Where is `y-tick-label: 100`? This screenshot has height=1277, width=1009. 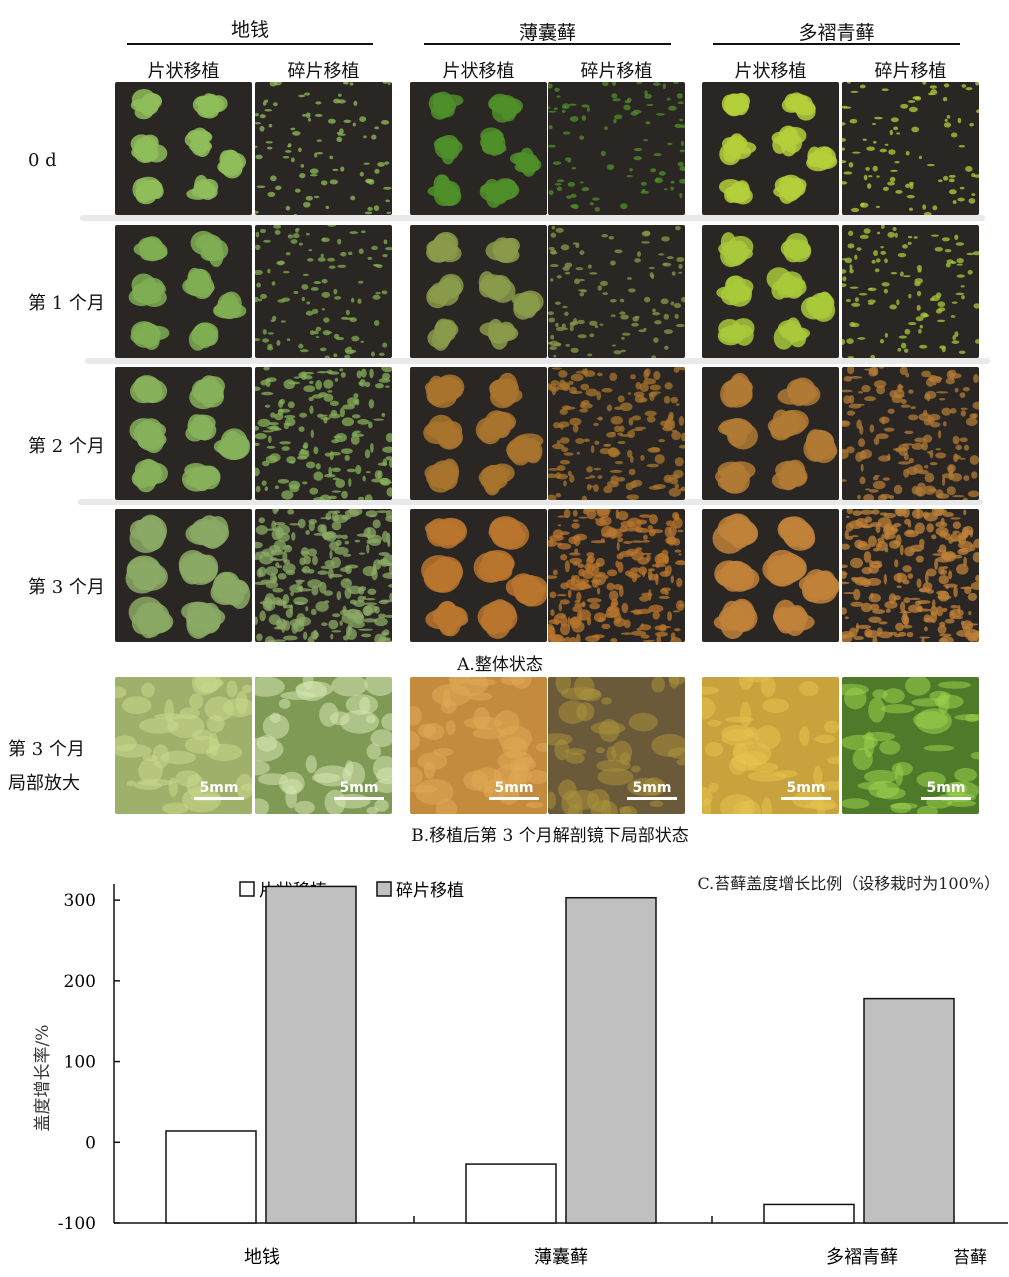
y-tick-label: 100 is located at coordinates (80, 1063).